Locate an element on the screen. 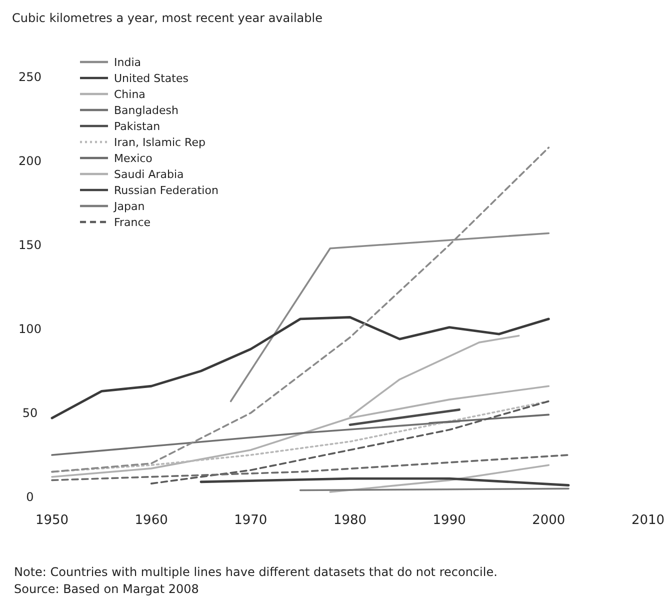 The image size is (665, 602). legend-label: China is located at coordinates (130, 94).